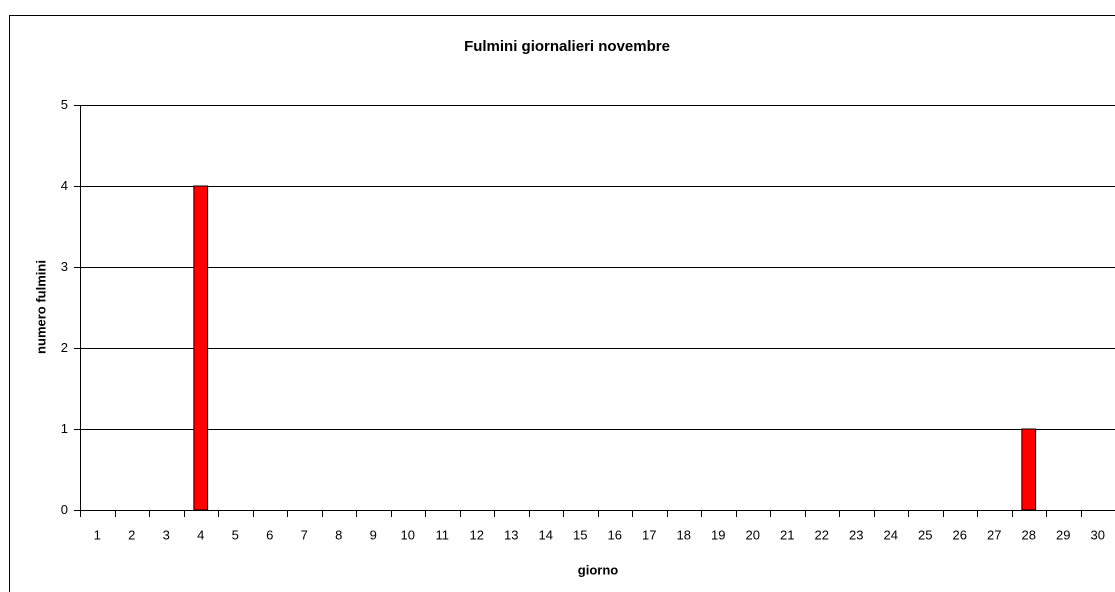 This screenshot has height=592, width=1115. I want to click on x-tick-label: 29, so click(1063, 534).